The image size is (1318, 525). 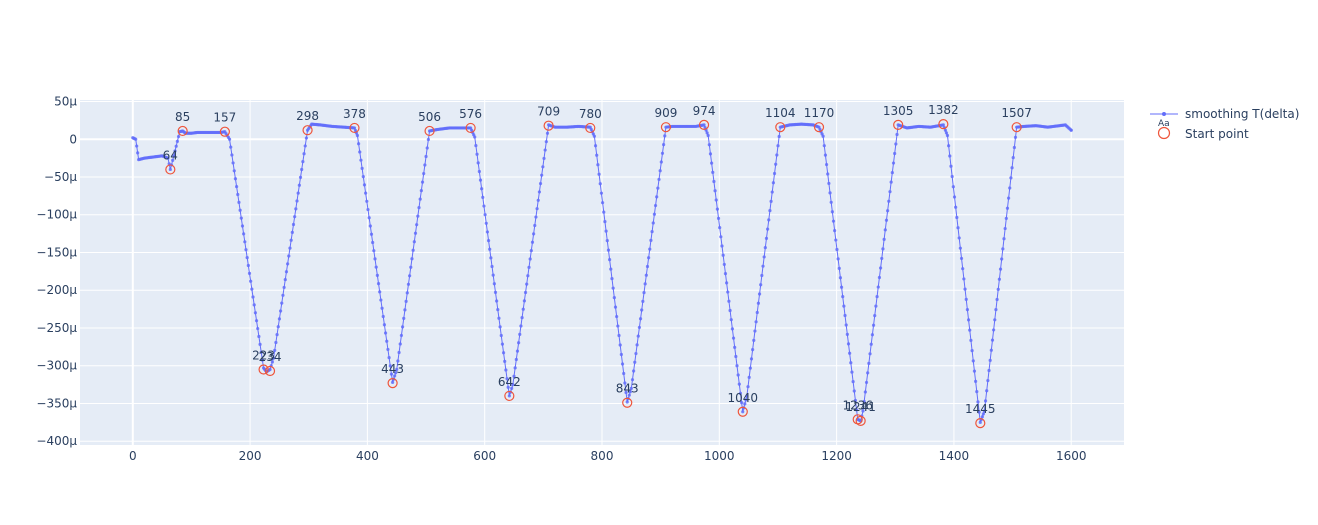 What do you see at coordinates (602, 456) in the screenshot?
I see `x-tick-label: 800` at bounding box center [602, 456].